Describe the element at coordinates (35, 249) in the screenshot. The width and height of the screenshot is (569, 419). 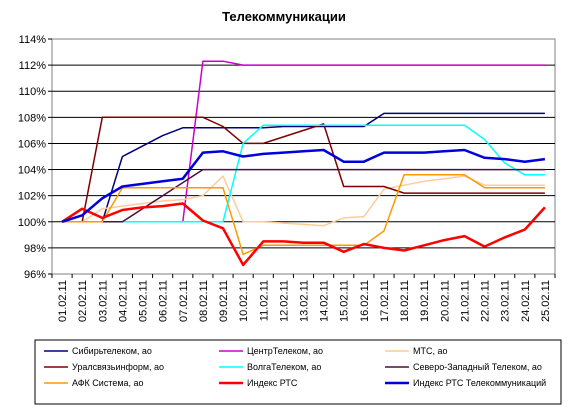
I see `y-tick-label: 98%` at that location.